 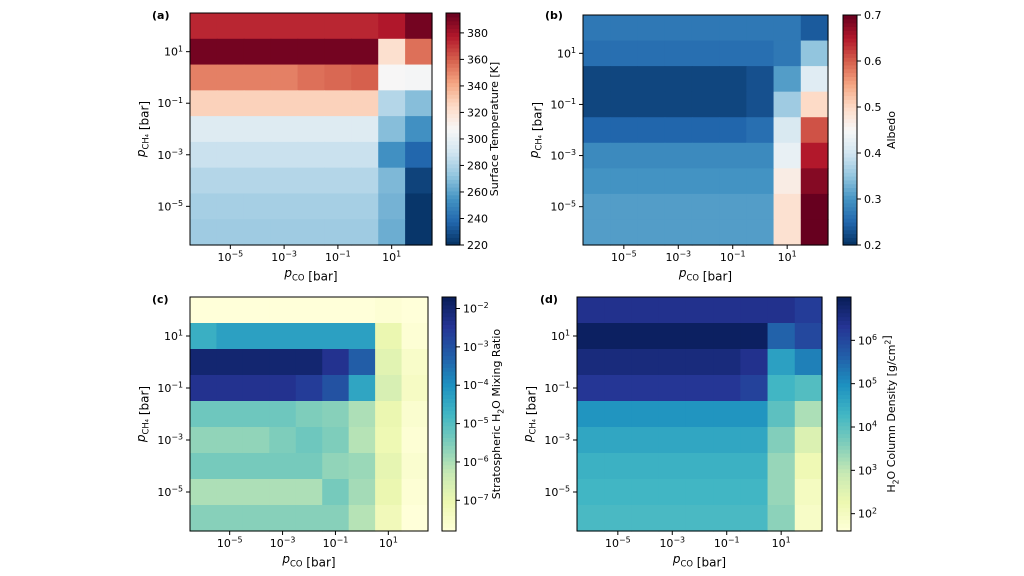 I want to click on y-tick-label: 10⁻³, so click(x=563, y=155).